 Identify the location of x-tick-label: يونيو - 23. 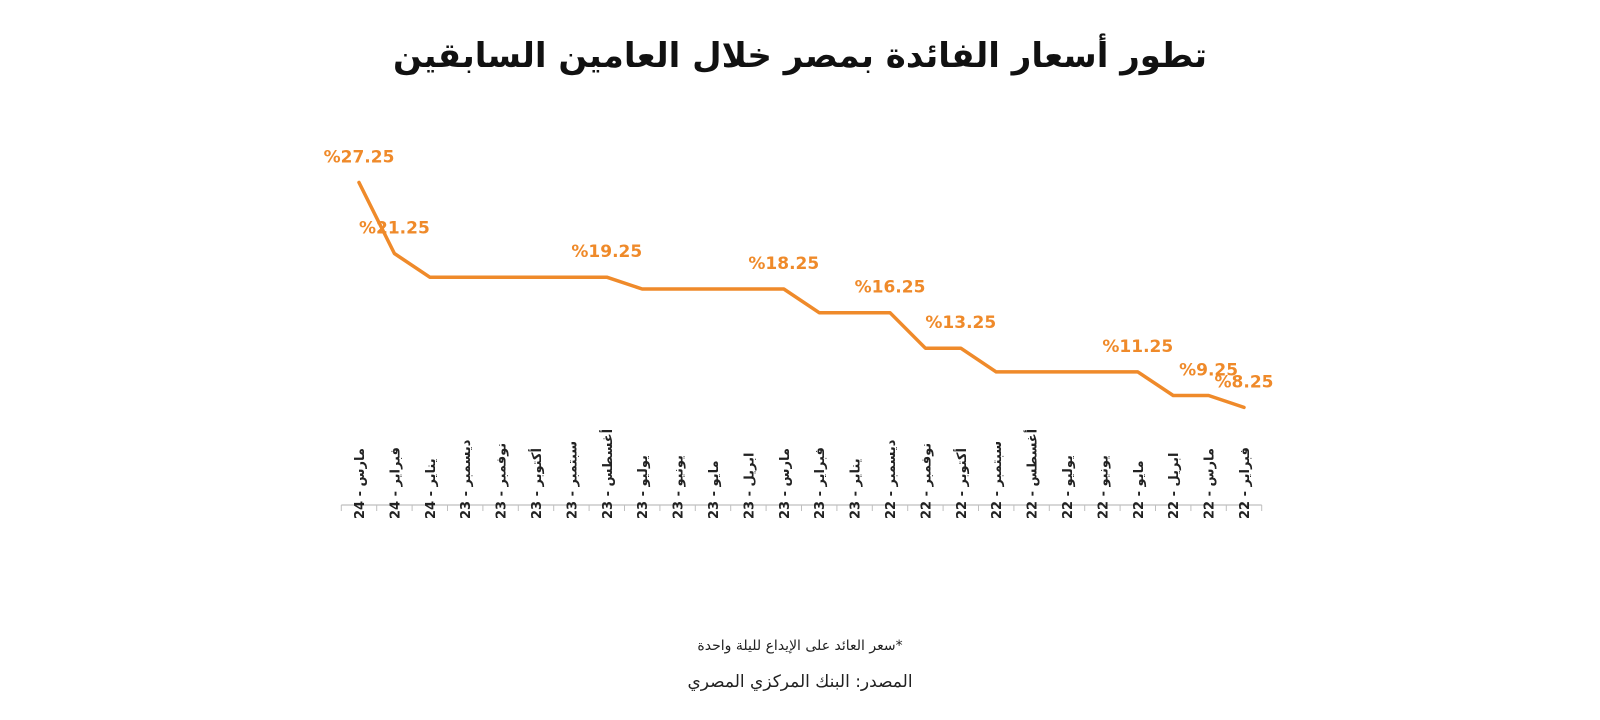
(679, 487).